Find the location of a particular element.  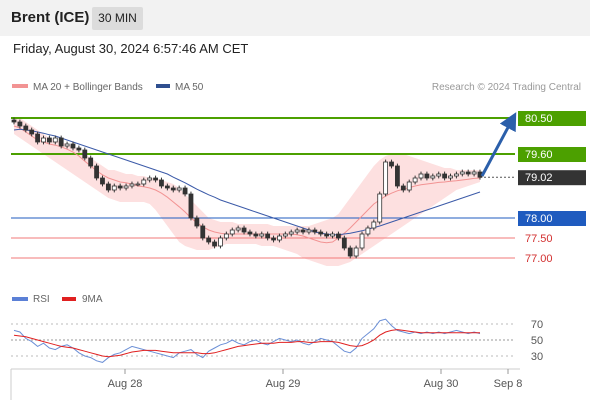

legend-swatch-rsi-ma is located at coordinates (69, 299).